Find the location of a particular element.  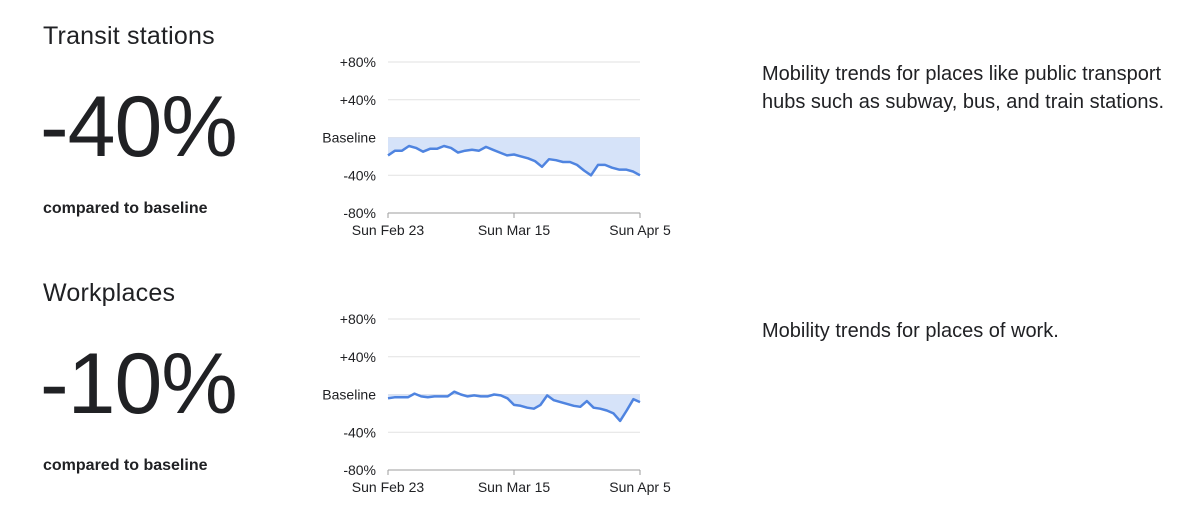

change-value: -40% is located at coordinates (139, 127).